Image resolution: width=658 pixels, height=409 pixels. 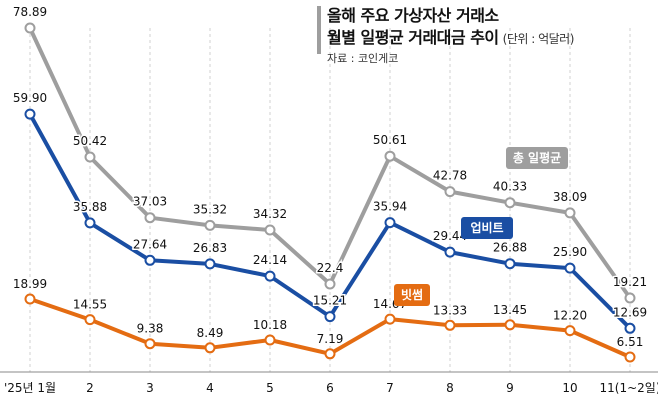 What do you see at coordinates (330, 301) in the screenshot?
I see `data-label-s2-6: 15.21` at bounding box center [330, 301].